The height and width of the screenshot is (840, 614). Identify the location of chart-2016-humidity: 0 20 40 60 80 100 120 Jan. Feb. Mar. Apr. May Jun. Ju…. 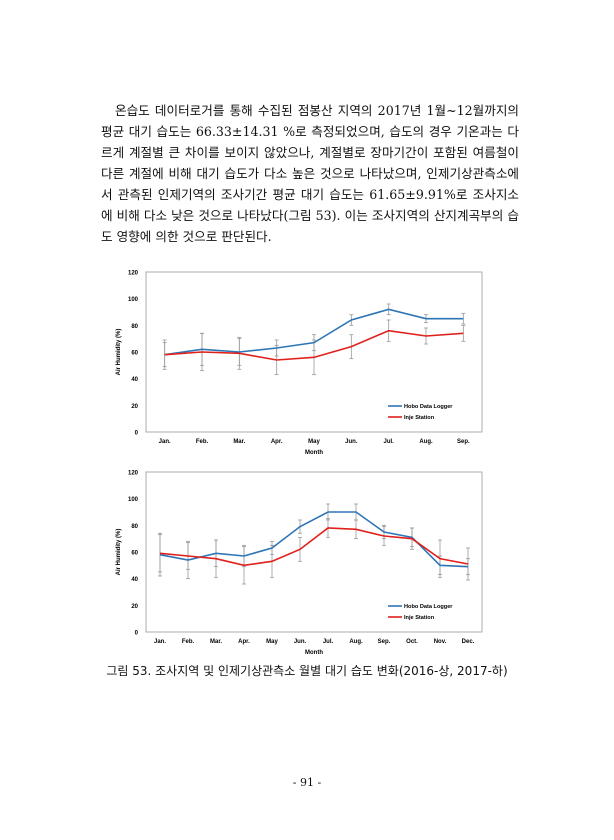
(299, 363).